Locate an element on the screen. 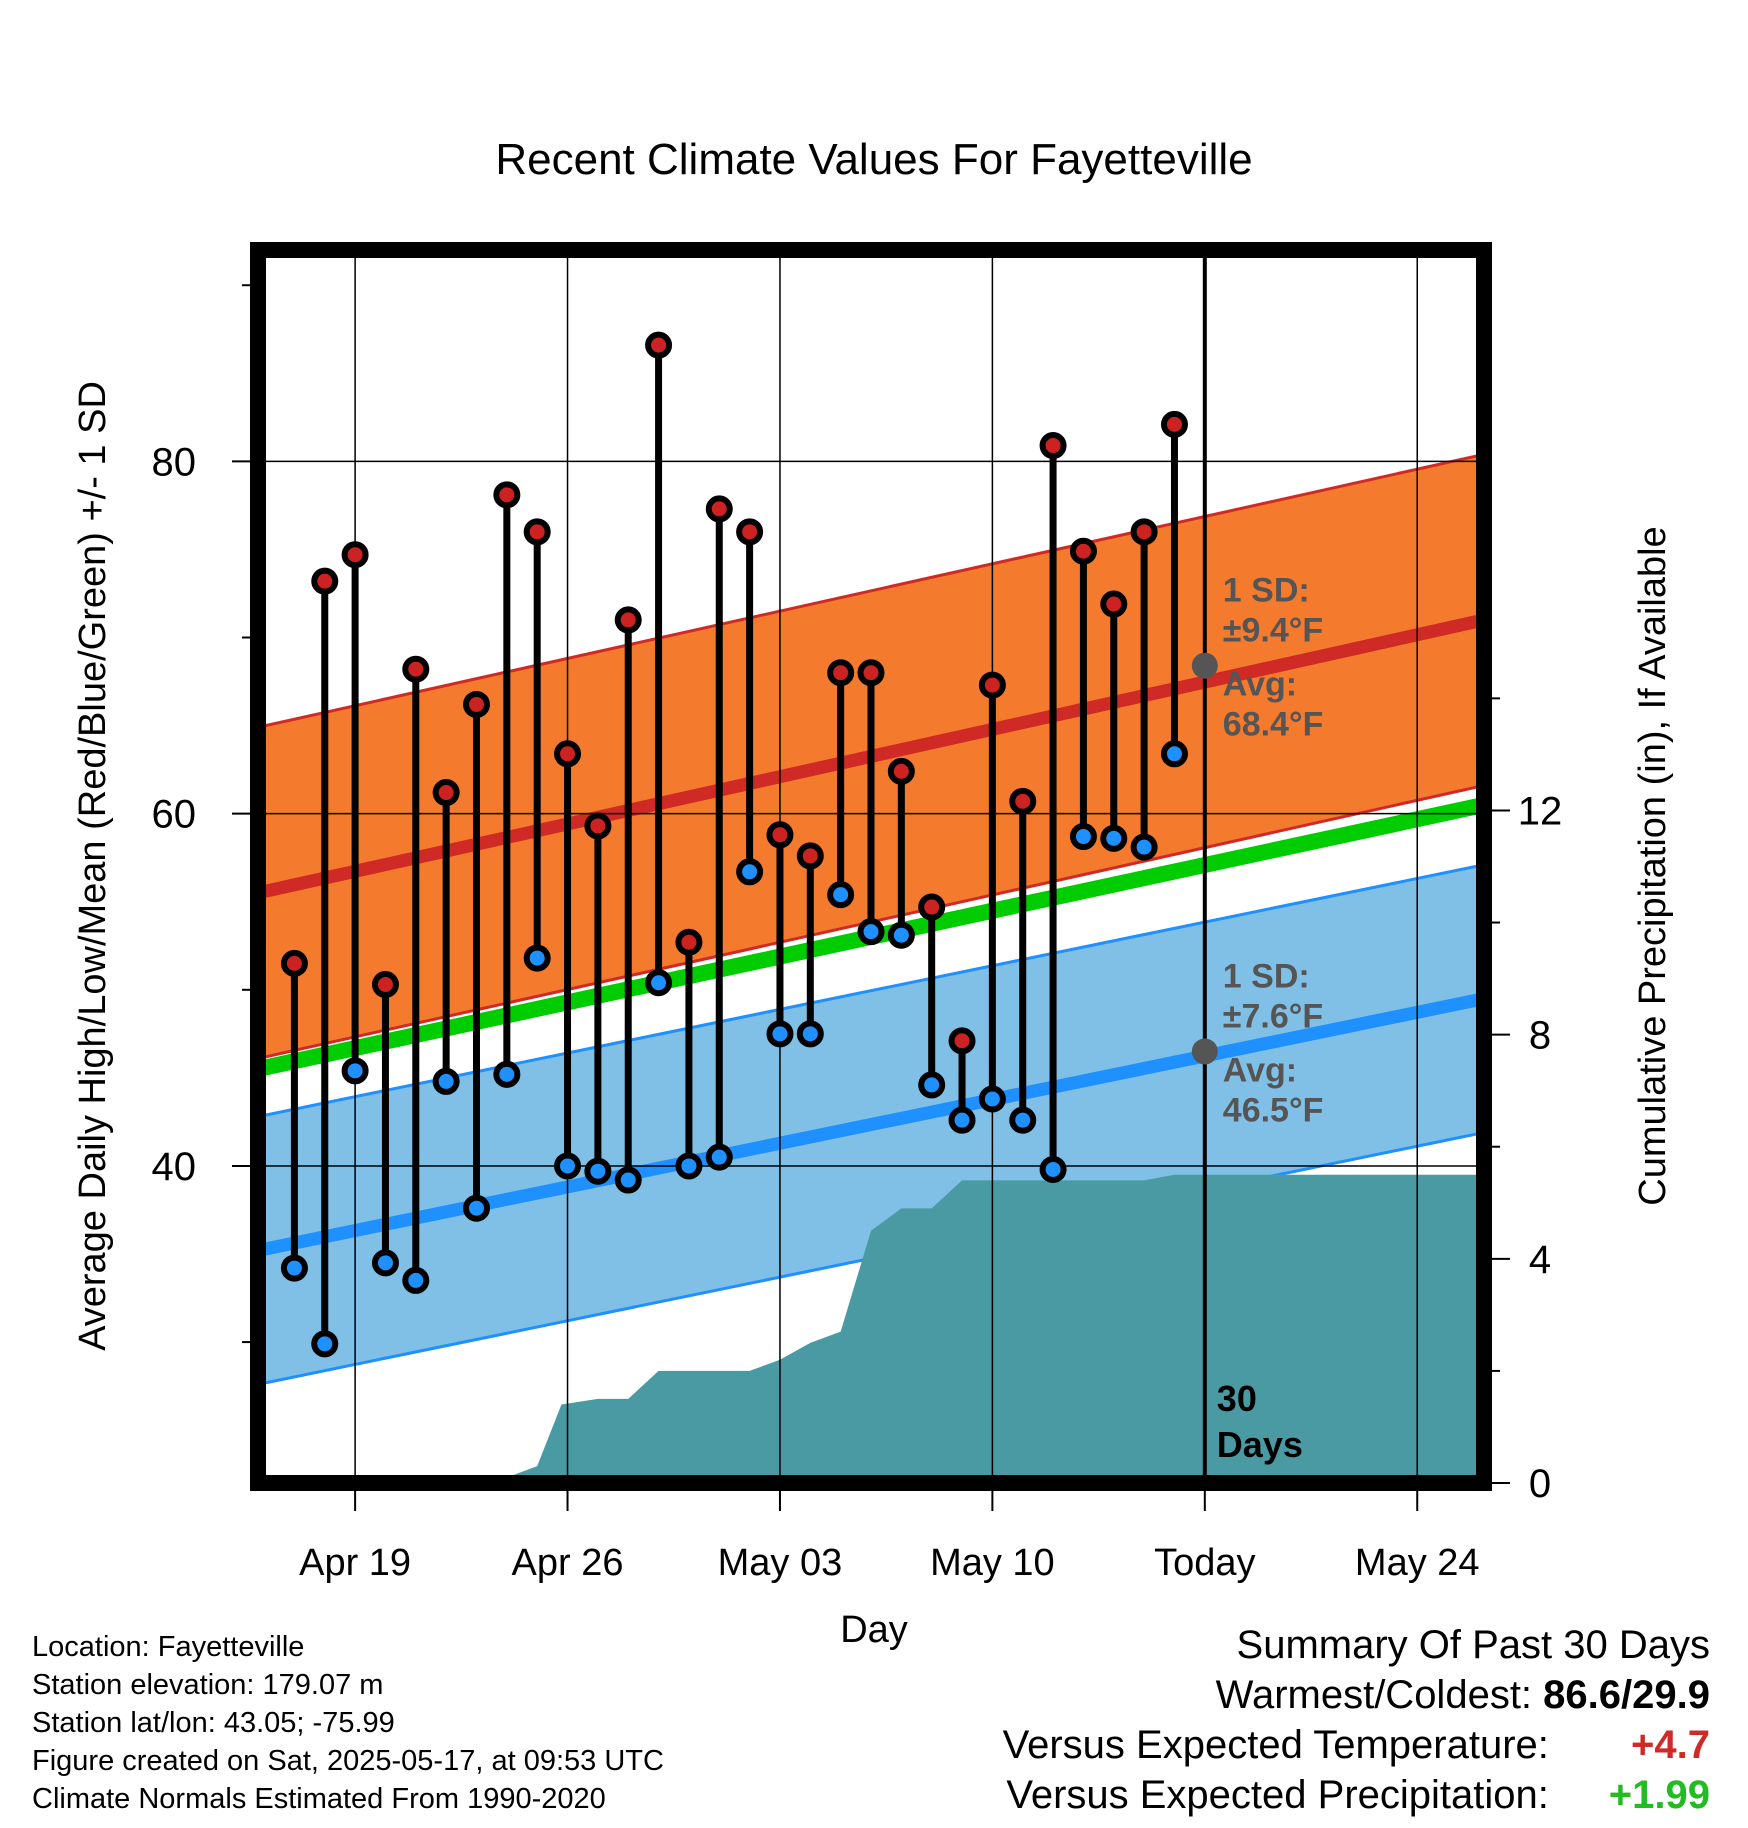  precip-label: Versus Expected Precipitation: is located at coordinates (1277, 1795).